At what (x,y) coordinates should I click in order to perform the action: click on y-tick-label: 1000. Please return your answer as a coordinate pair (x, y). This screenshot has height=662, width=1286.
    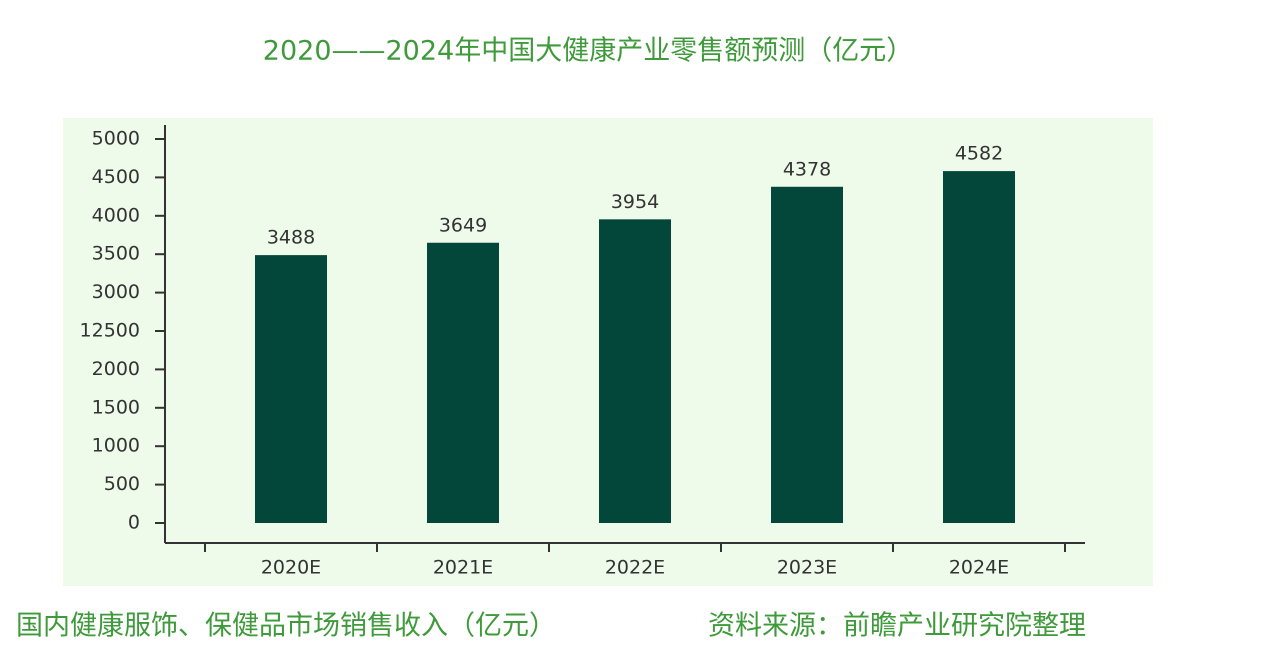
    Looking at the image, I should click on (116, 446).